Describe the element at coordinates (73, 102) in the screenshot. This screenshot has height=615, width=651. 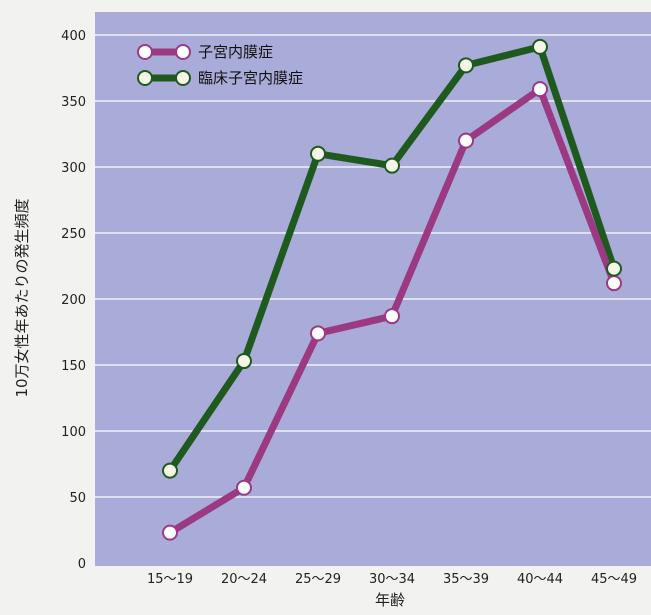
I see `y-tick-label: 350` at that location.